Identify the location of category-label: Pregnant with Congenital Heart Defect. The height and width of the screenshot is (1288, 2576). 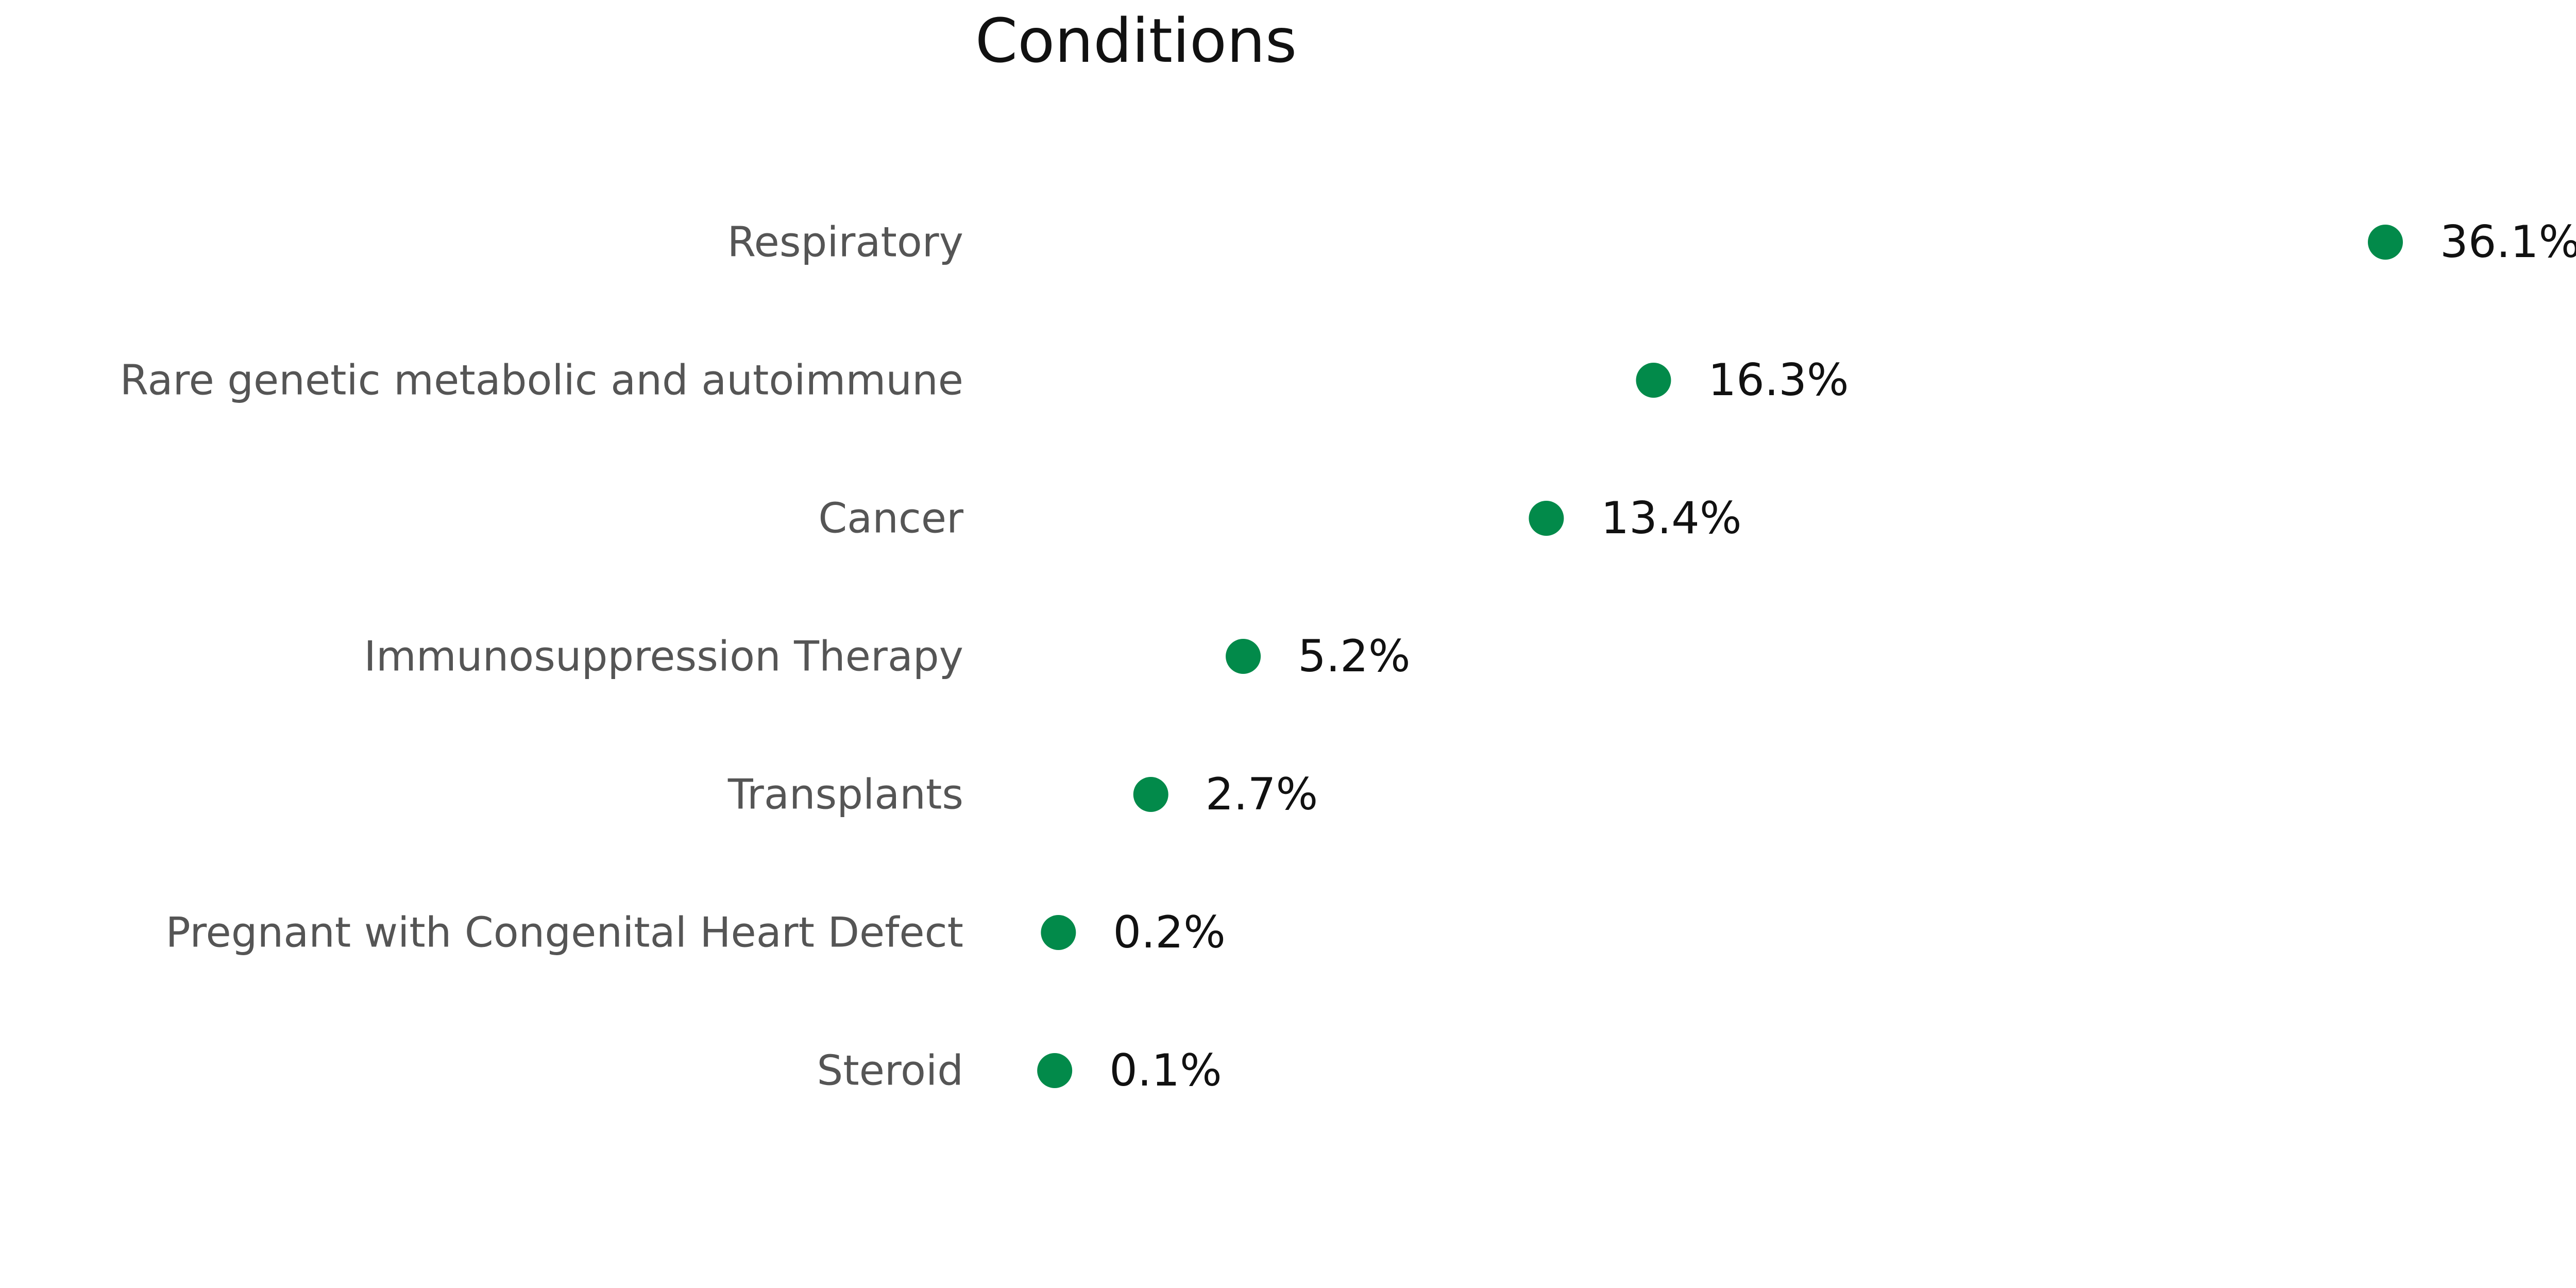
(564, 933).